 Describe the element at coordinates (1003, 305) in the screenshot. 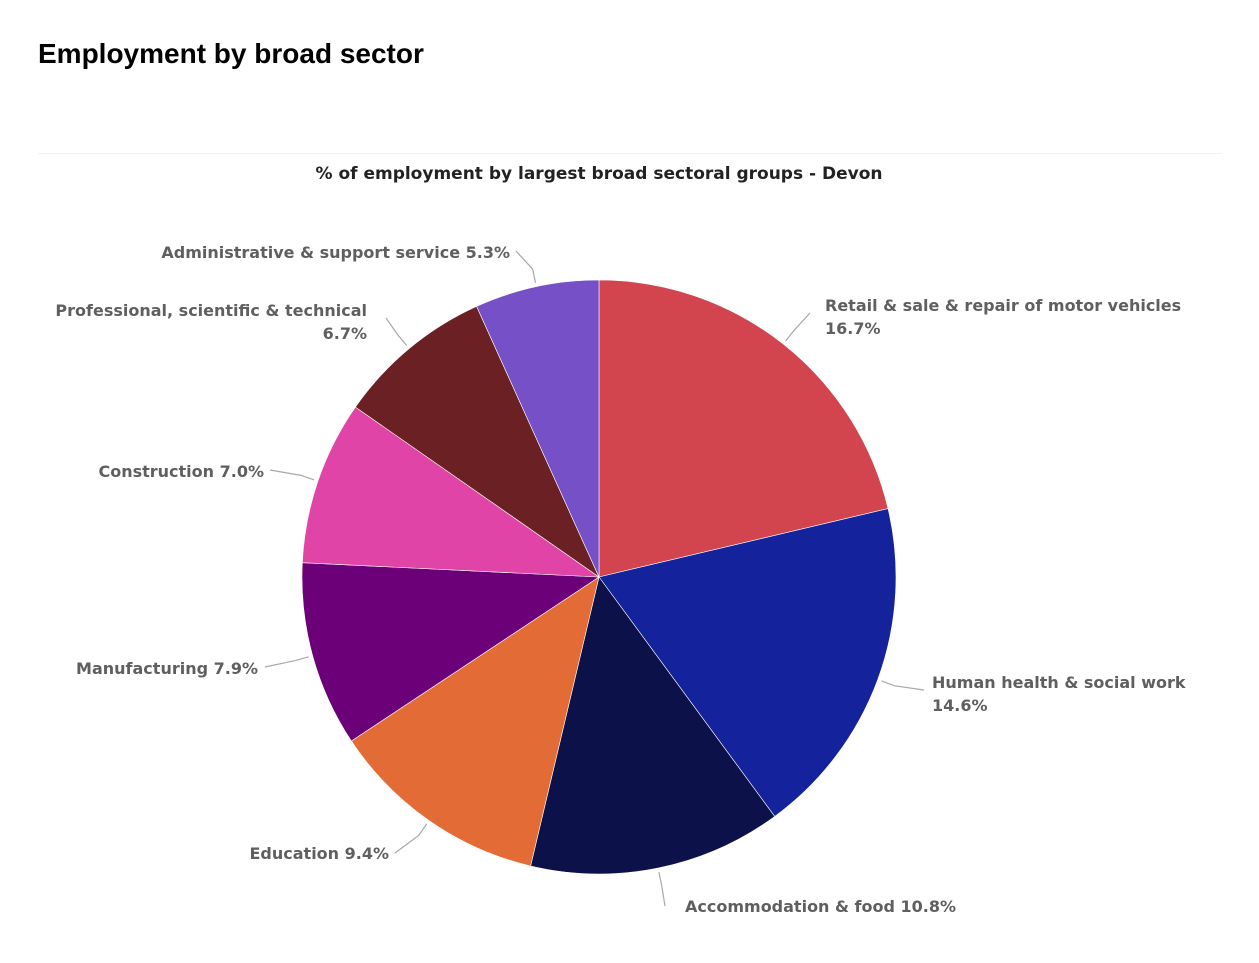

I see `slice-label-name: Retail & sale & repair of motor vehicles` at that location.